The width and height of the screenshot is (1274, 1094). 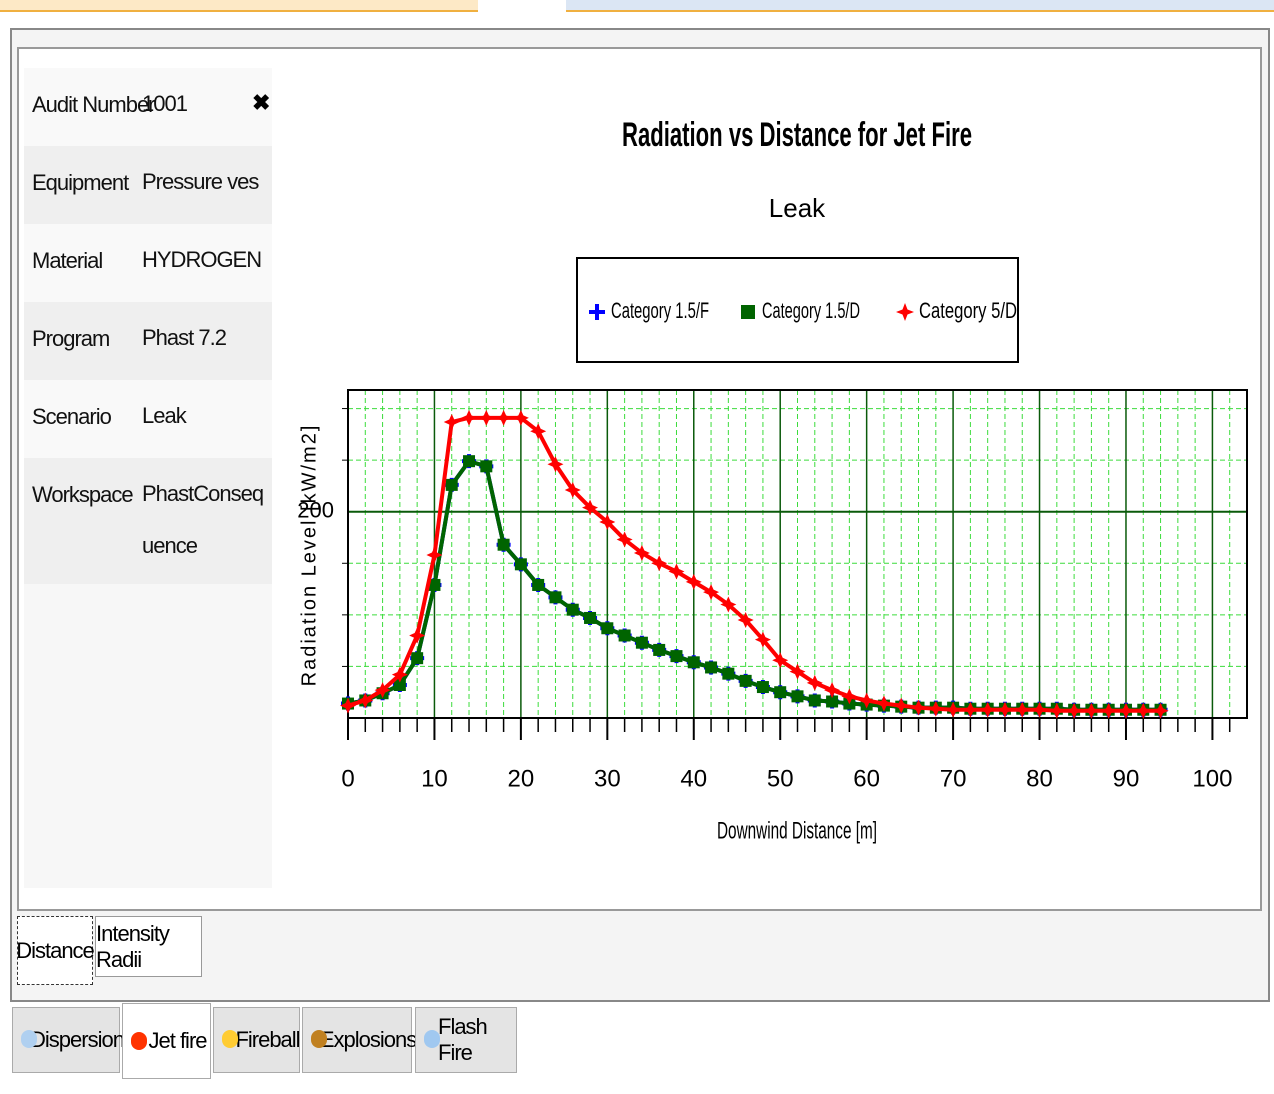 What do you see at coordinates (261, 102) in the screenshot?
I see `close-icon: ✖` at bounding box center [261, 102].